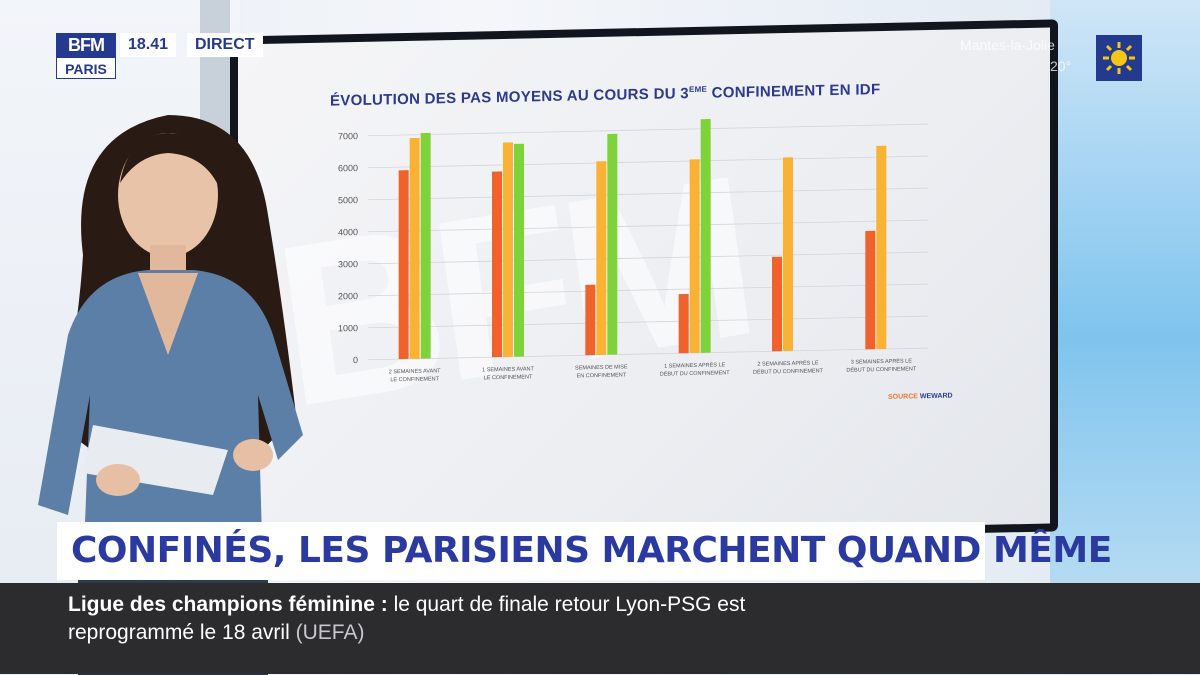 The height and width of the screenshot is (675, 1200). Describe the element at coordinates (86, 68) in the screenshot. I see `logo-bottom: PARIS` at that location.